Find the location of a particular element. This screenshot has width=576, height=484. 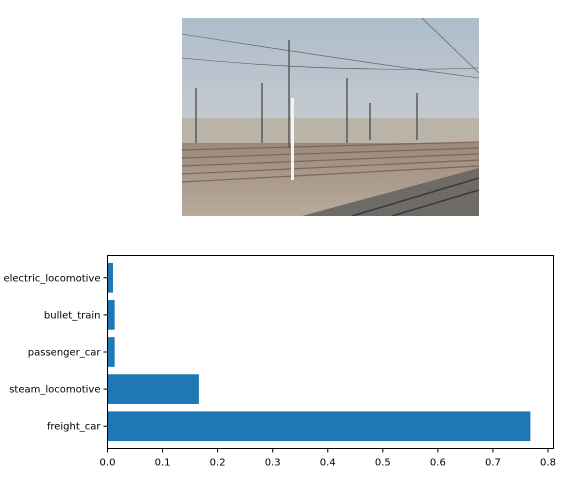

y-tick-label: steam_locomotive is located at coordinates (54, 390).